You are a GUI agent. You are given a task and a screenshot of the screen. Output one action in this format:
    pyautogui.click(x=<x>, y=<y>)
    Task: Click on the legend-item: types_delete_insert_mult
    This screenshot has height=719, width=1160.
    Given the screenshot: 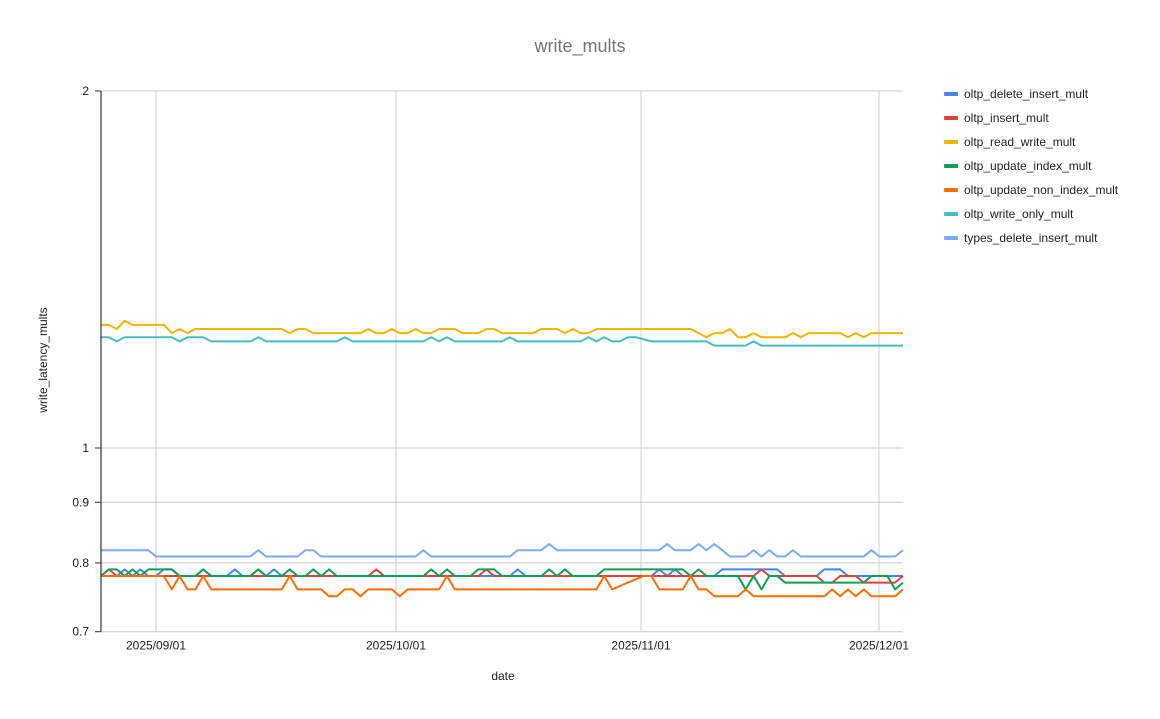 What is the action you would take?
    pyautogui.click(x=1031, y=238)
    